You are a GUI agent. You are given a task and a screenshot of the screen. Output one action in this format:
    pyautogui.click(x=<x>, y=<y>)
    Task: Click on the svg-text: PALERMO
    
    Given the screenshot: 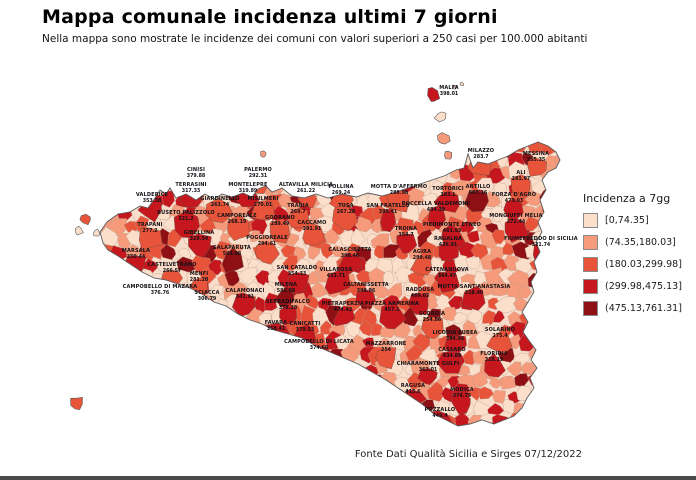 What is the action you would take?
    pyautogui.click(x=258, y=170)
    